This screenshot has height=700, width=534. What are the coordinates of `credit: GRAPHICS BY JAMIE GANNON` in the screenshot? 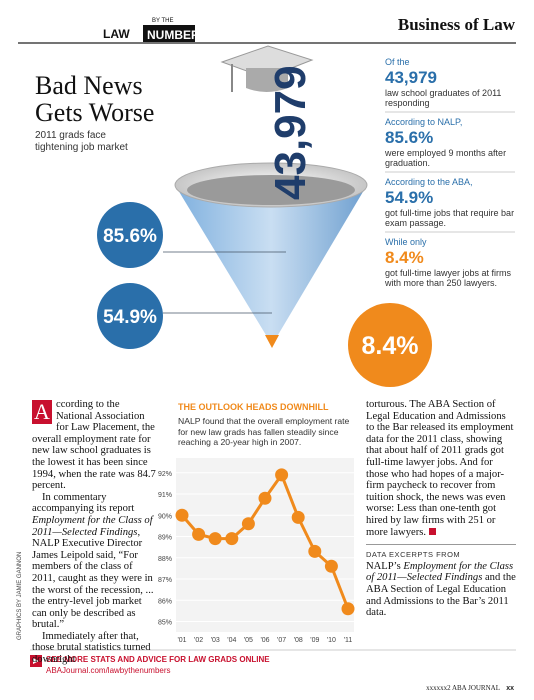 It's located at (20, 596).